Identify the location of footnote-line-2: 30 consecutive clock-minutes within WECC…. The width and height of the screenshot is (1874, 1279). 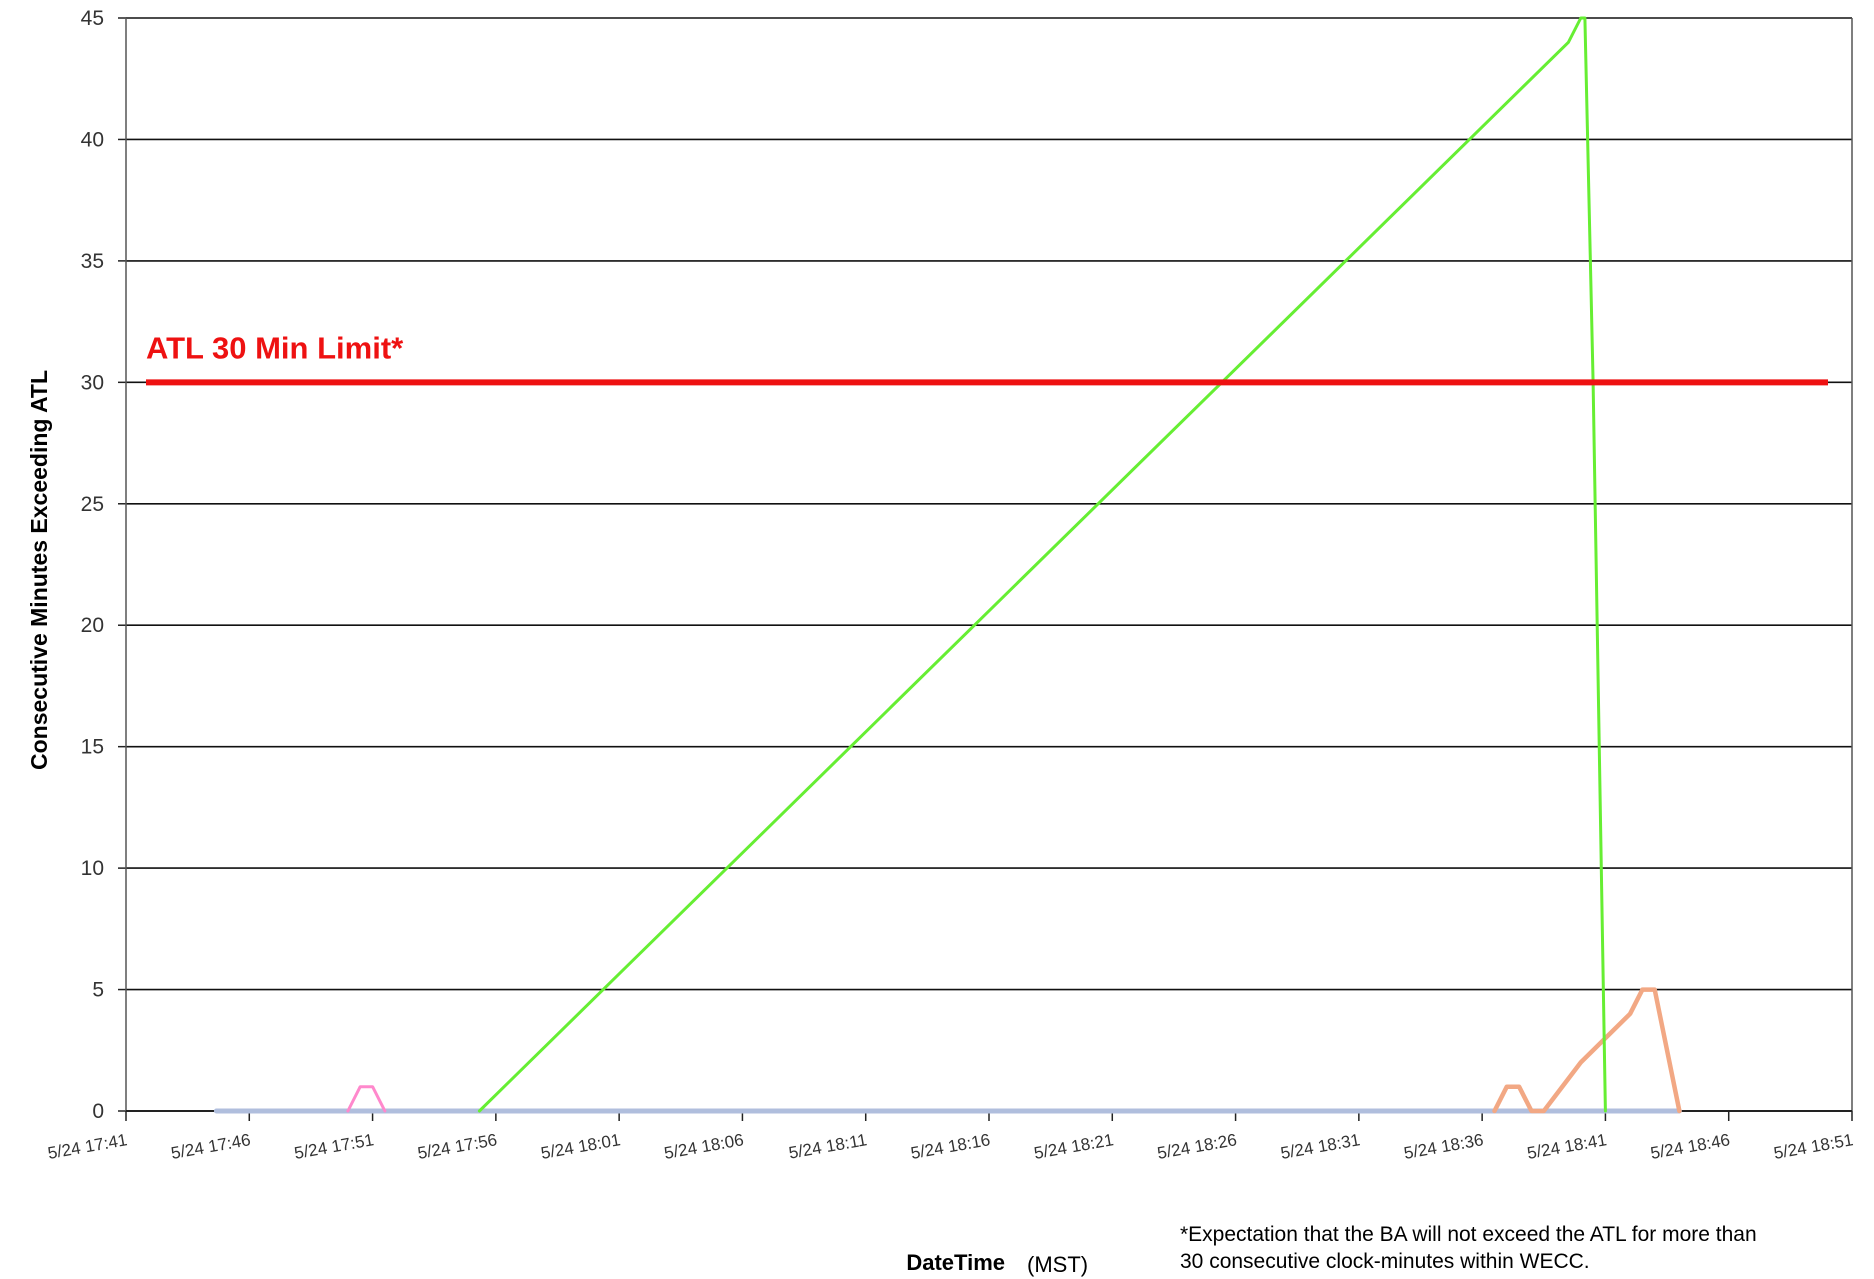
(1385, 1261).